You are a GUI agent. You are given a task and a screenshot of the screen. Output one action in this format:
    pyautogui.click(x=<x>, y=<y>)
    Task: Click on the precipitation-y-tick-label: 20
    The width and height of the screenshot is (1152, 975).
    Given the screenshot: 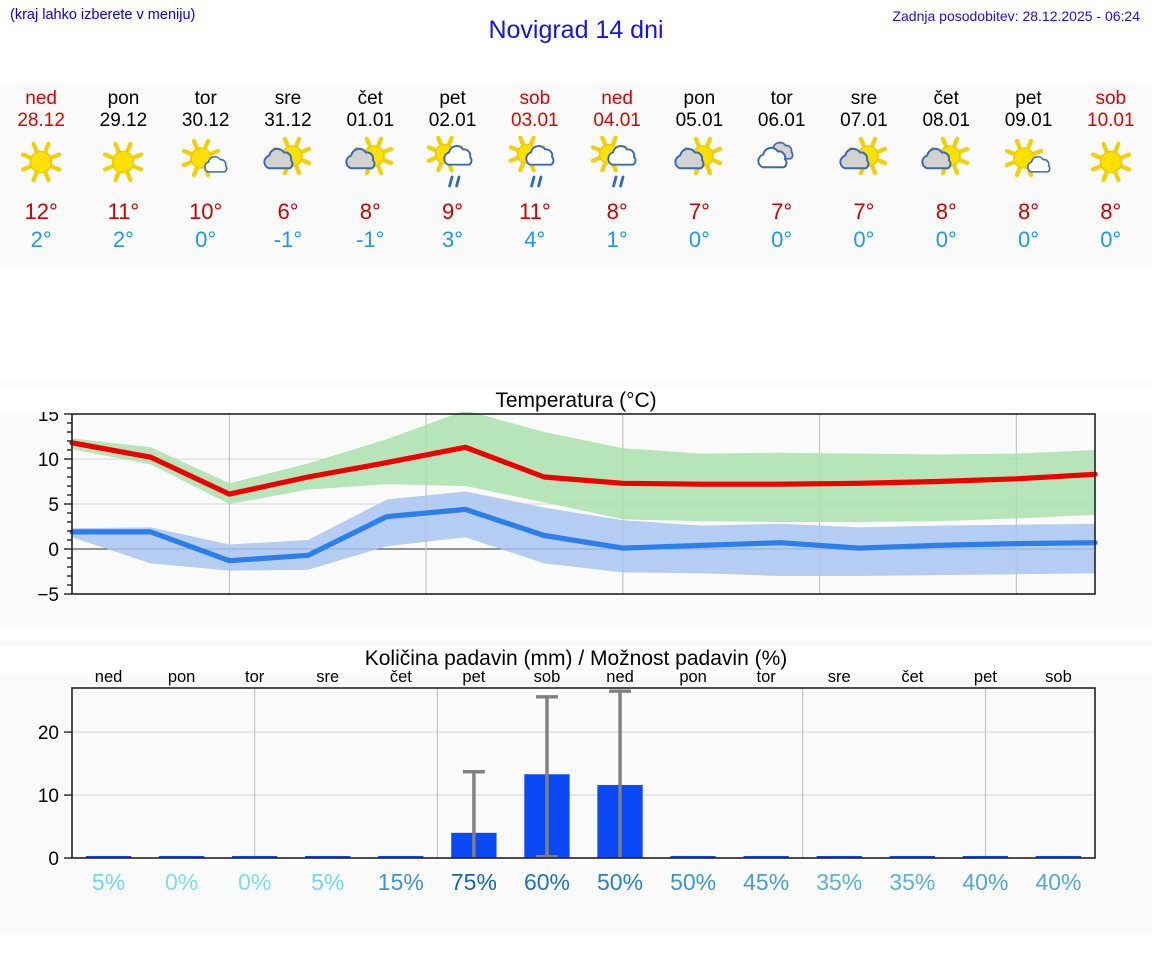 What is the action you would take?
    pyautogui.click(x=48, y=733)
    